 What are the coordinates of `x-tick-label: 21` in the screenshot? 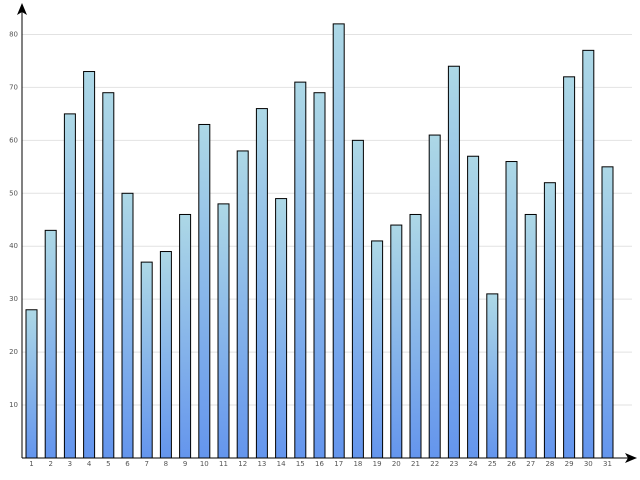 It's located at (415, 464).